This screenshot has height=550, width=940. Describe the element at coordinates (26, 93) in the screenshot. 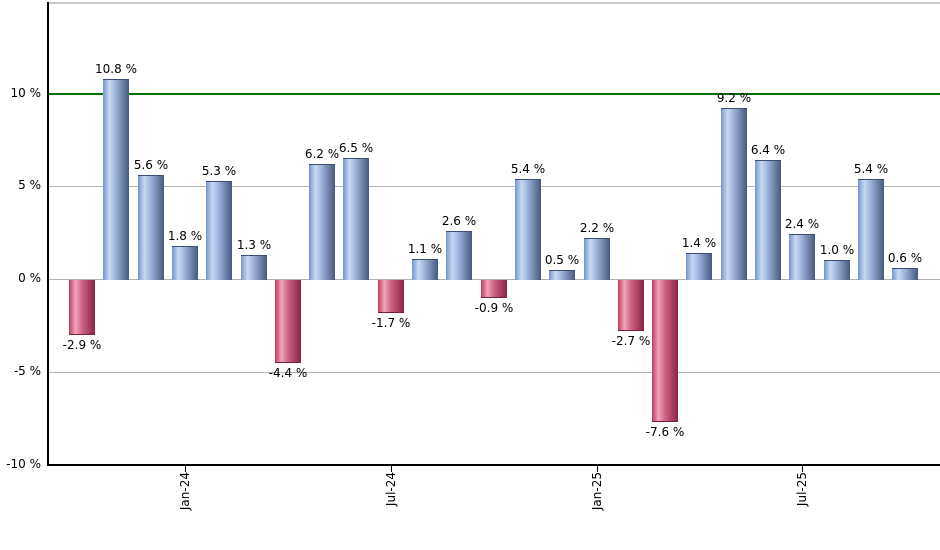

I see `y-tick-label: 10 %` at that location.